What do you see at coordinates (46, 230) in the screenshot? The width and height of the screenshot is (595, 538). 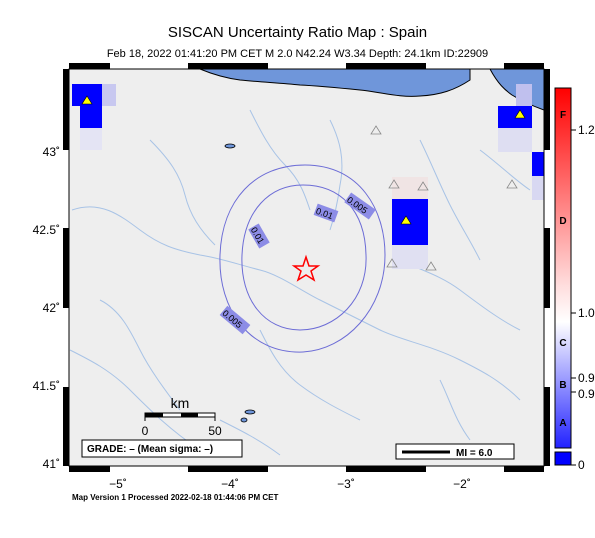 I see `lat-tick-label: 42.5˚` at bounding box center [46, 230].